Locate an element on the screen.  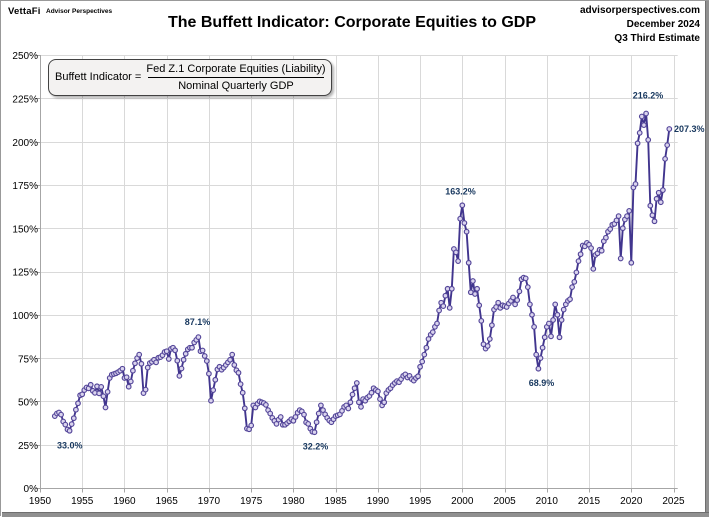
svg-text: 2020 is located at coordinates (631, 501).